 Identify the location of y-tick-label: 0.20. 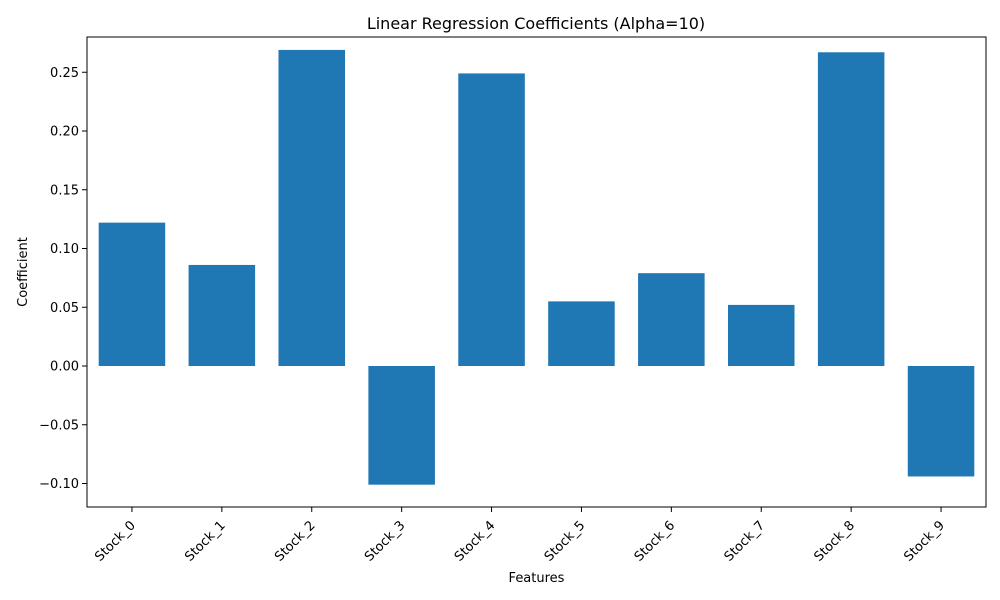
(64, 132).